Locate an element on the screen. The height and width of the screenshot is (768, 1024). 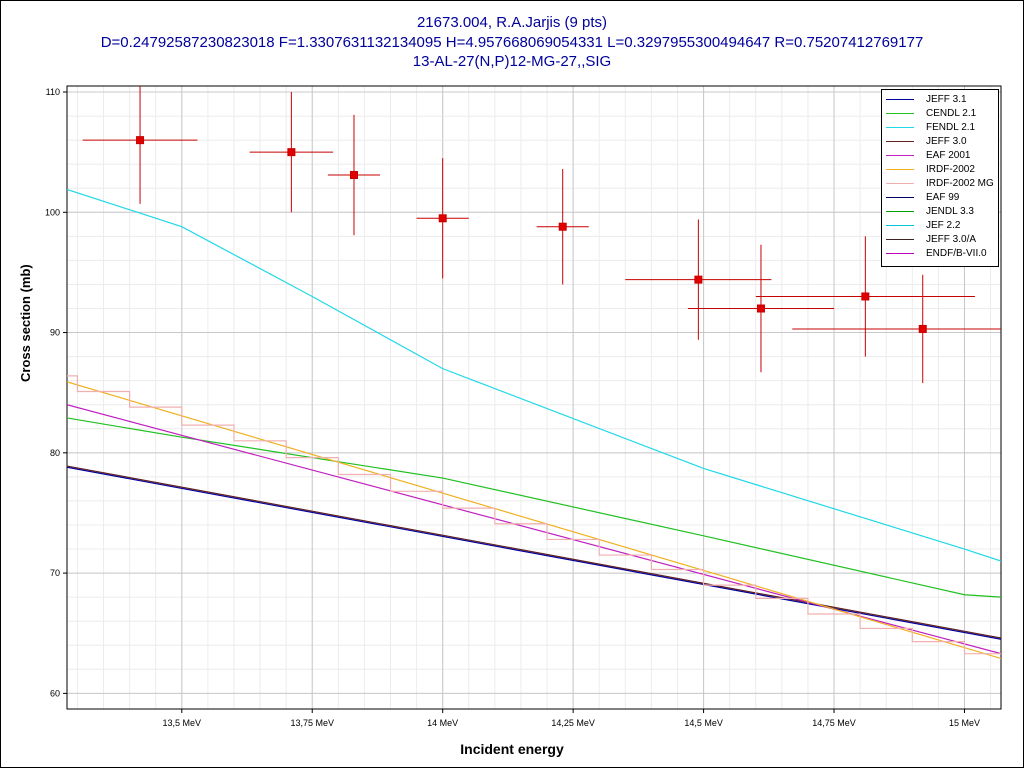
chart-reaction: 13-AL-27(N,P)12-MG-27,,SIG is located at coordinates (512, 61).